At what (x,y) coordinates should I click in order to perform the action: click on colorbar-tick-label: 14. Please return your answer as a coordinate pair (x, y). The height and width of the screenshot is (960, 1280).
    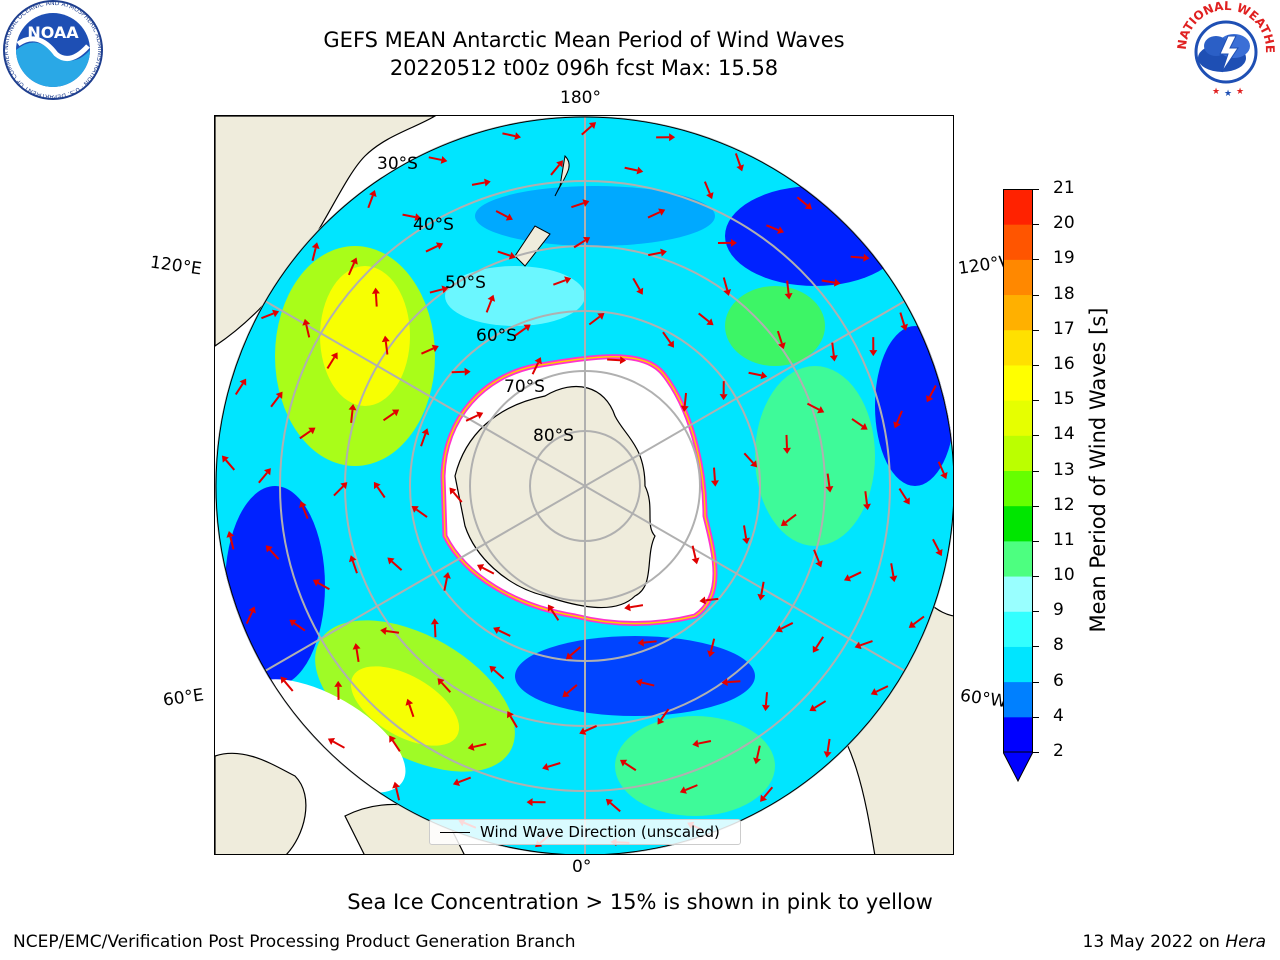
    Looking at the image, I should click on (1064, 434).